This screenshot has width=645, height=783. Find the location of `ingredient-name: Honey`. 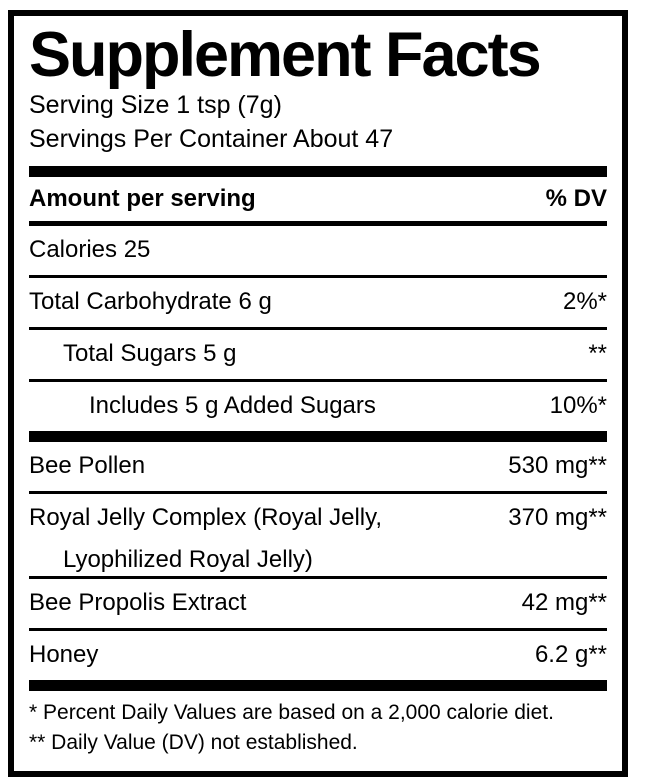

ingredient-name: Honey is located at coordinates (64, 654).